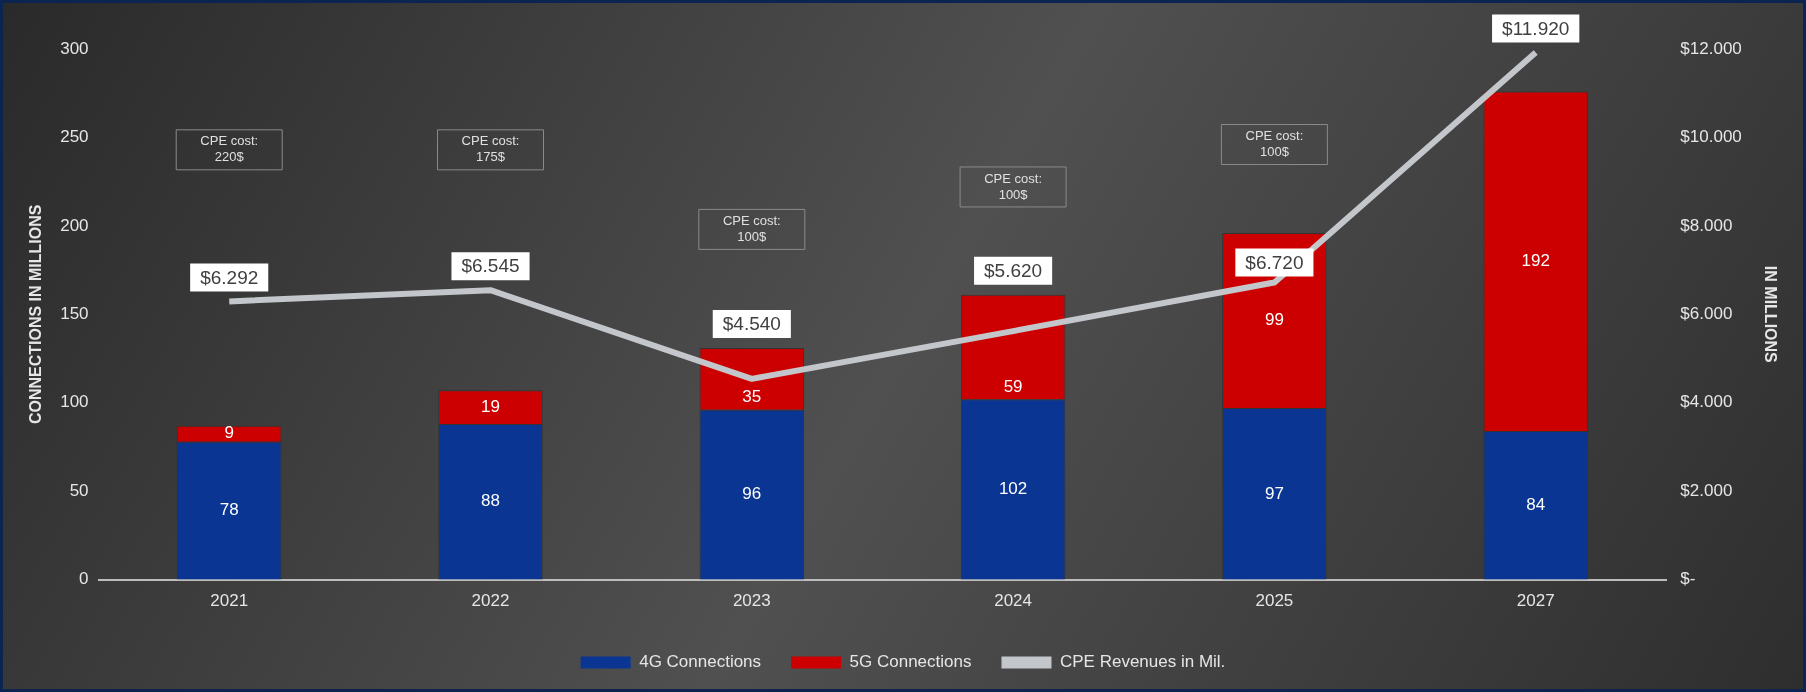 This screenshot has height=692, width=1806. I want to click on y2-axis-title: IN MILLIONS, so click(1770, 314).